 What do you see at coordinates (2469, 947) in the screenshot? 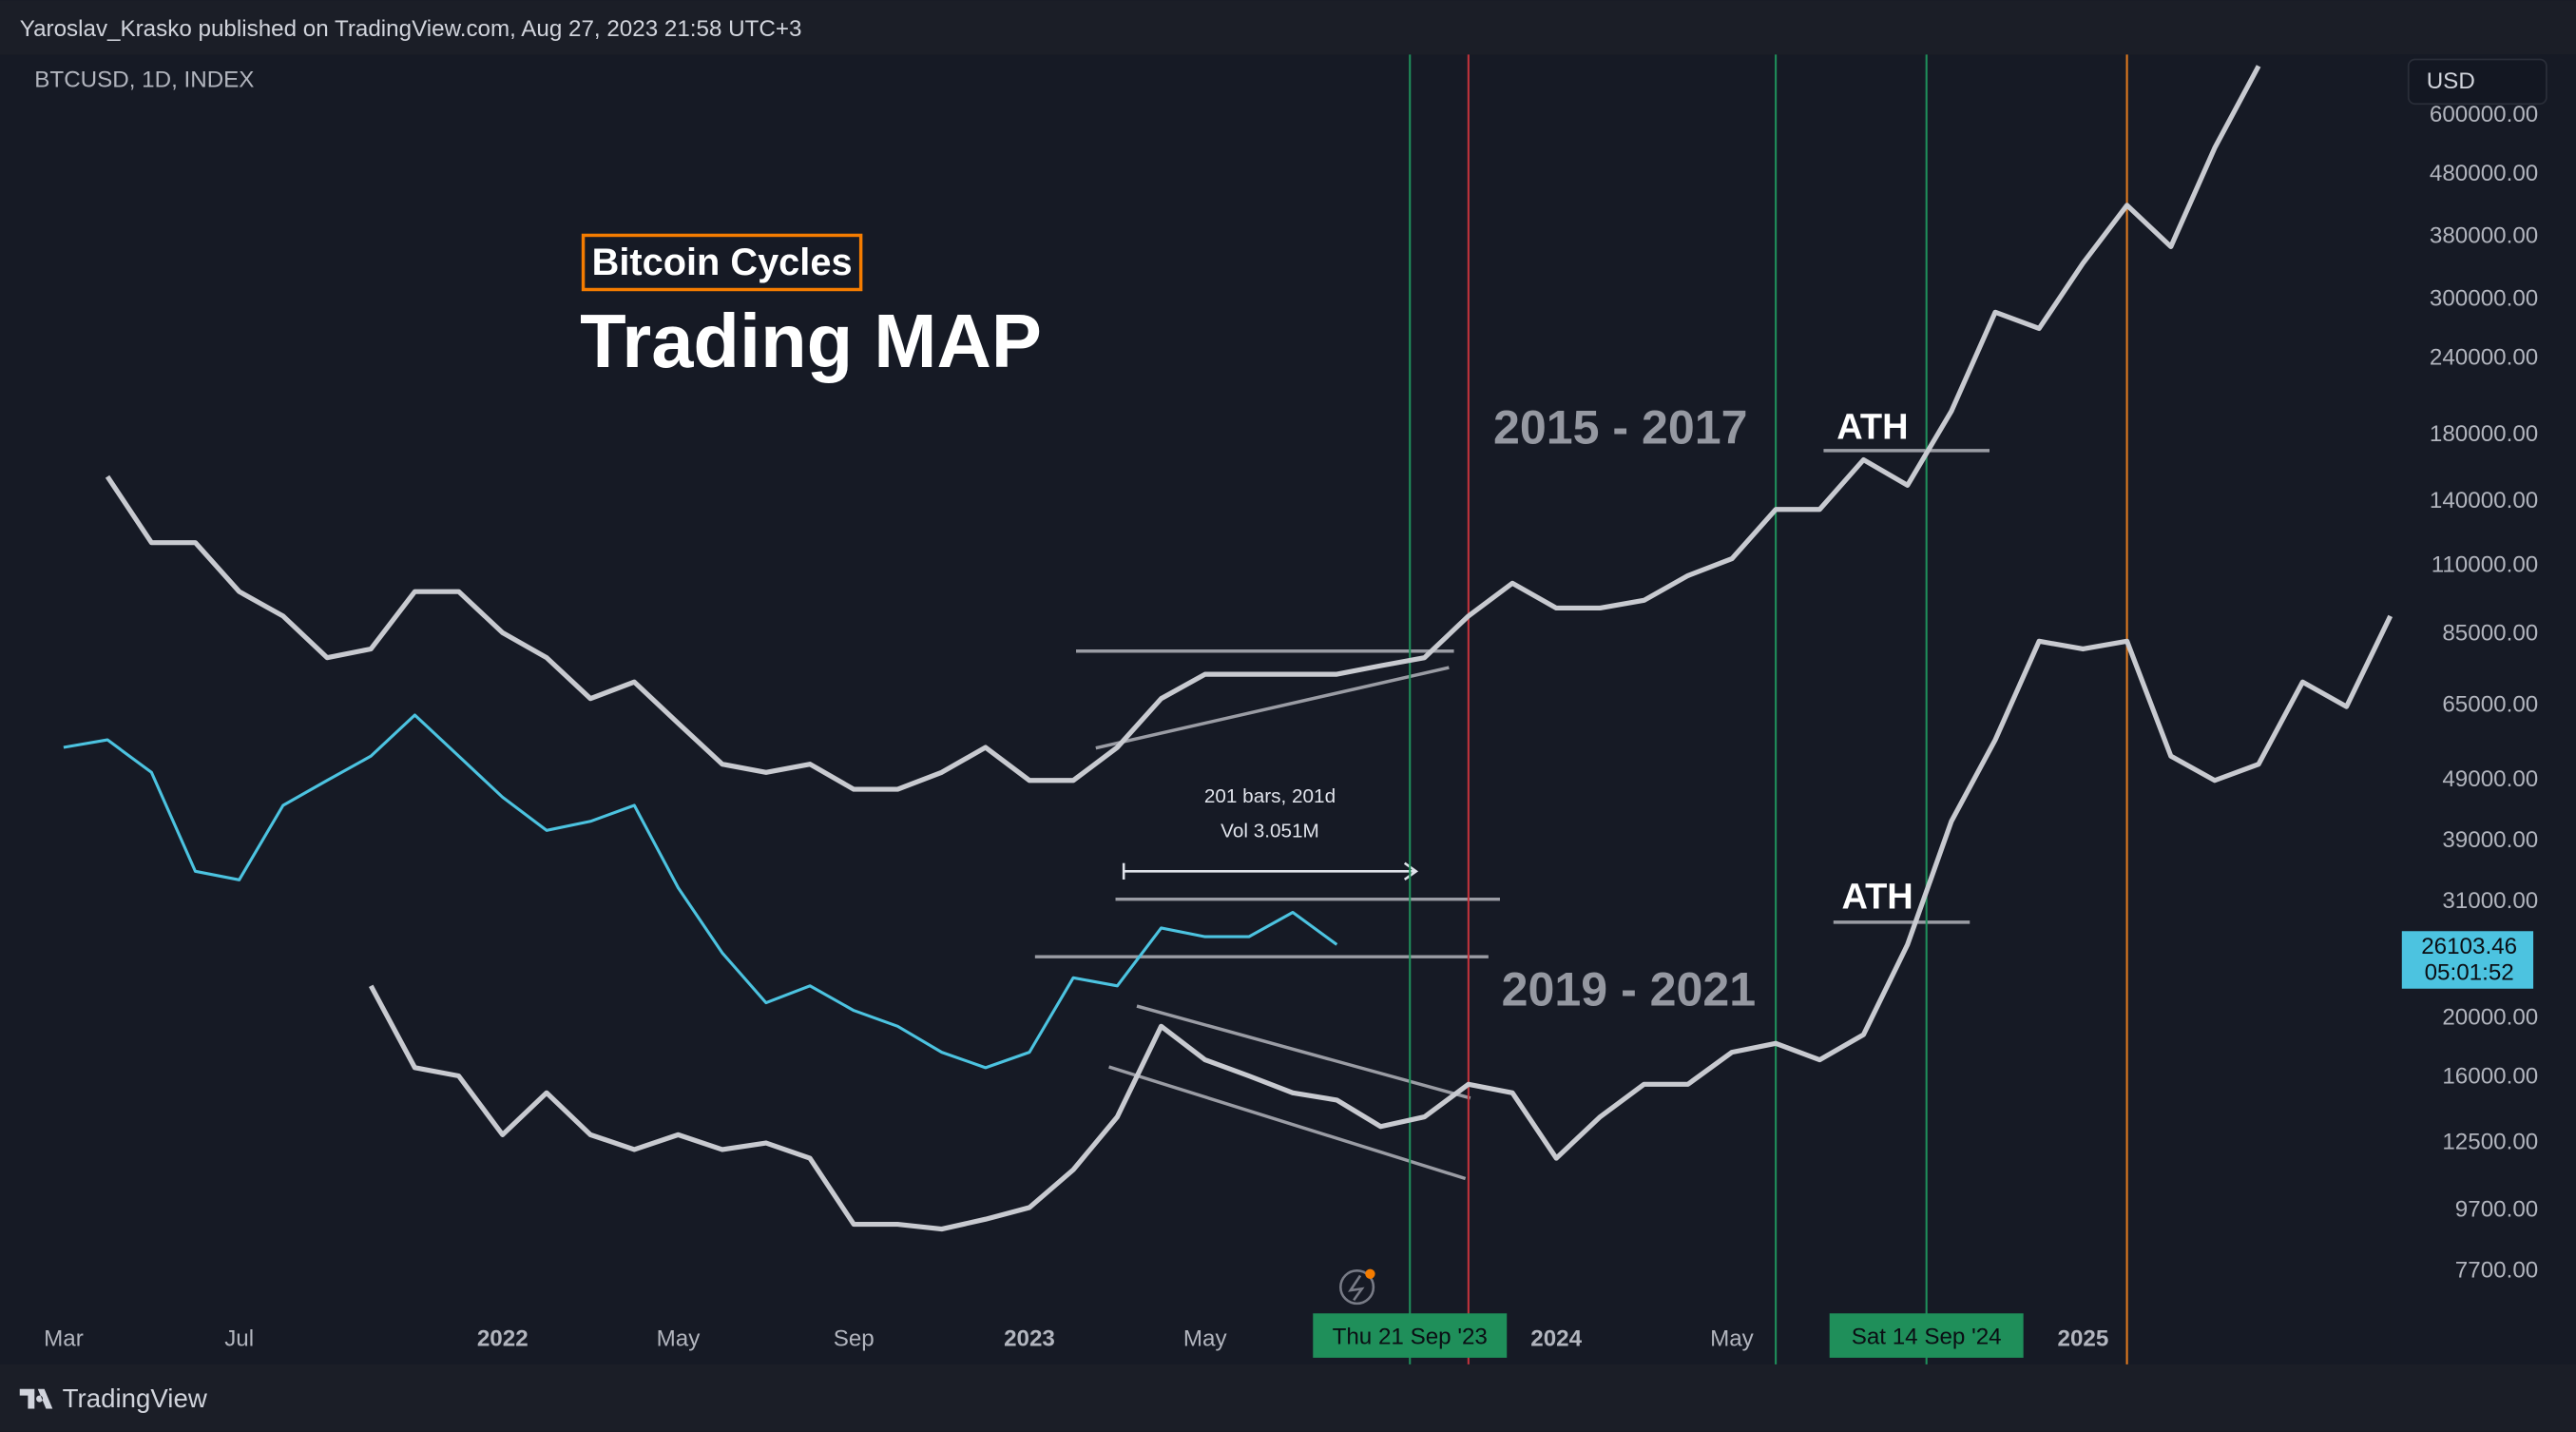
I see `price-label: 26103.46` at bounding box center [2469, 947].